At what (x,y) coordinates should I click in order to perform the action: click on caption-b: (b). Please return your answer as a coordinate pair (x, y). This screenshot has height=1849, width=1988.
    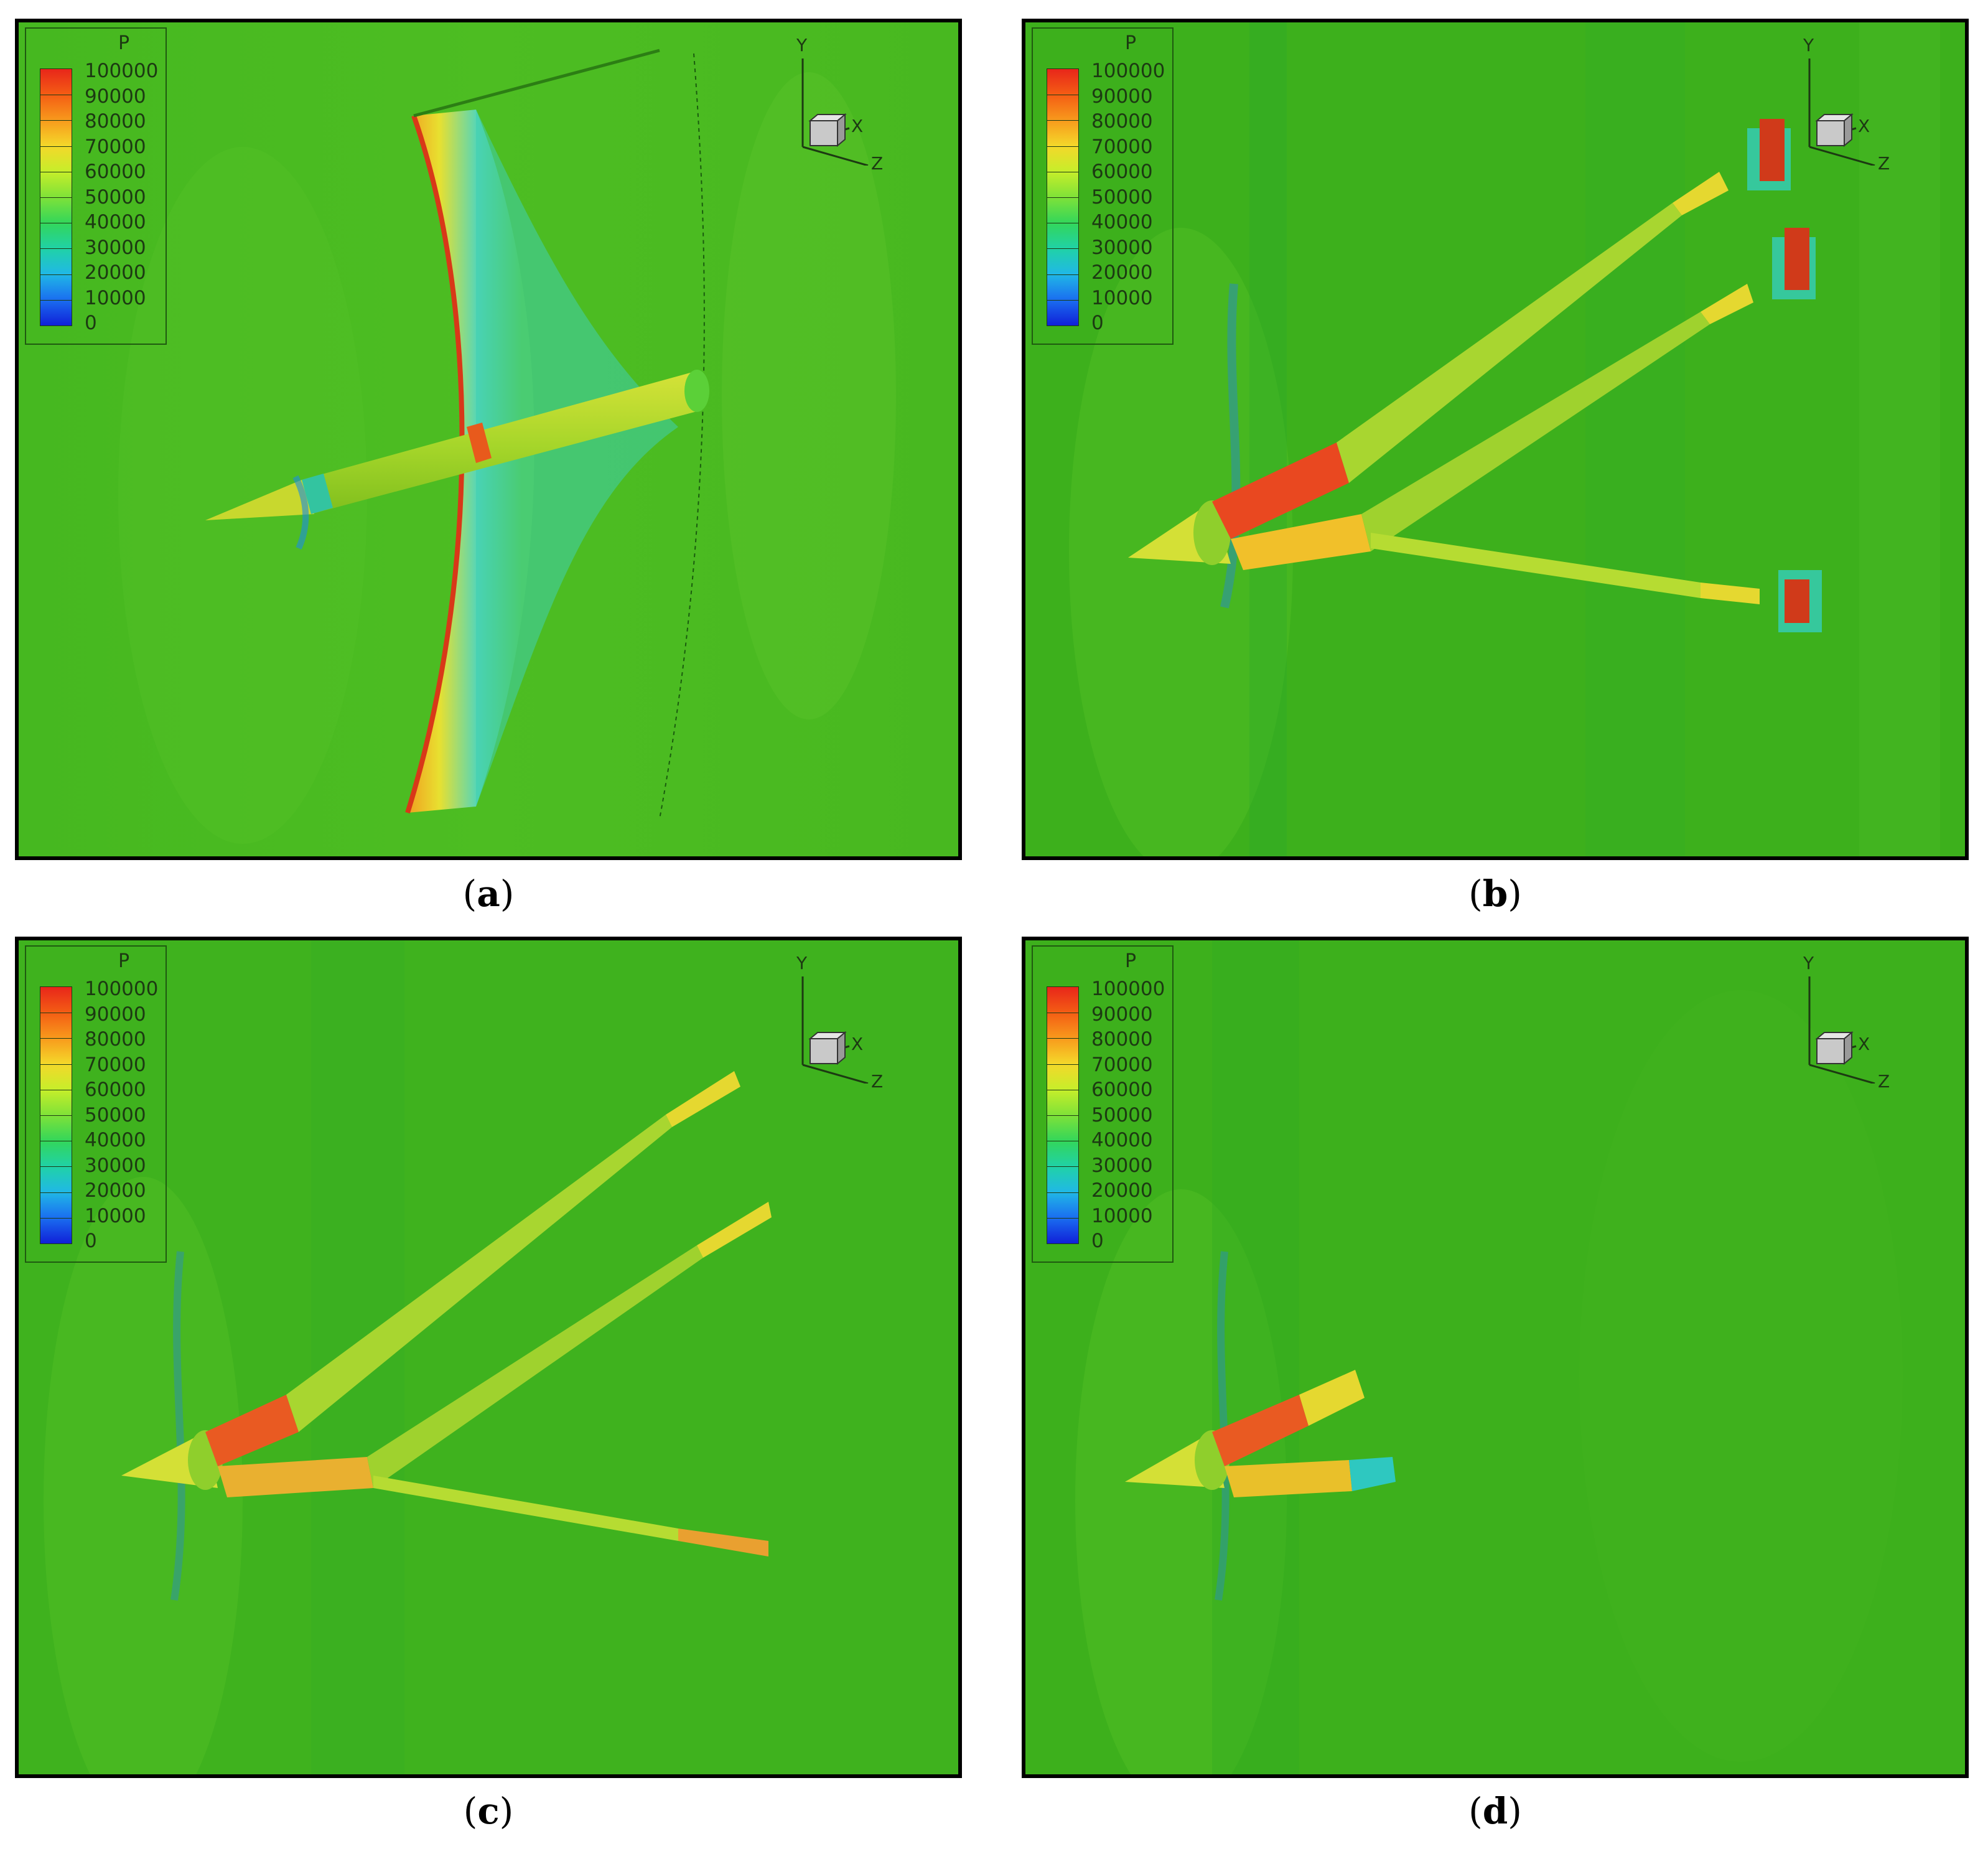
    Looking at the image, I should click on (1495, 894).